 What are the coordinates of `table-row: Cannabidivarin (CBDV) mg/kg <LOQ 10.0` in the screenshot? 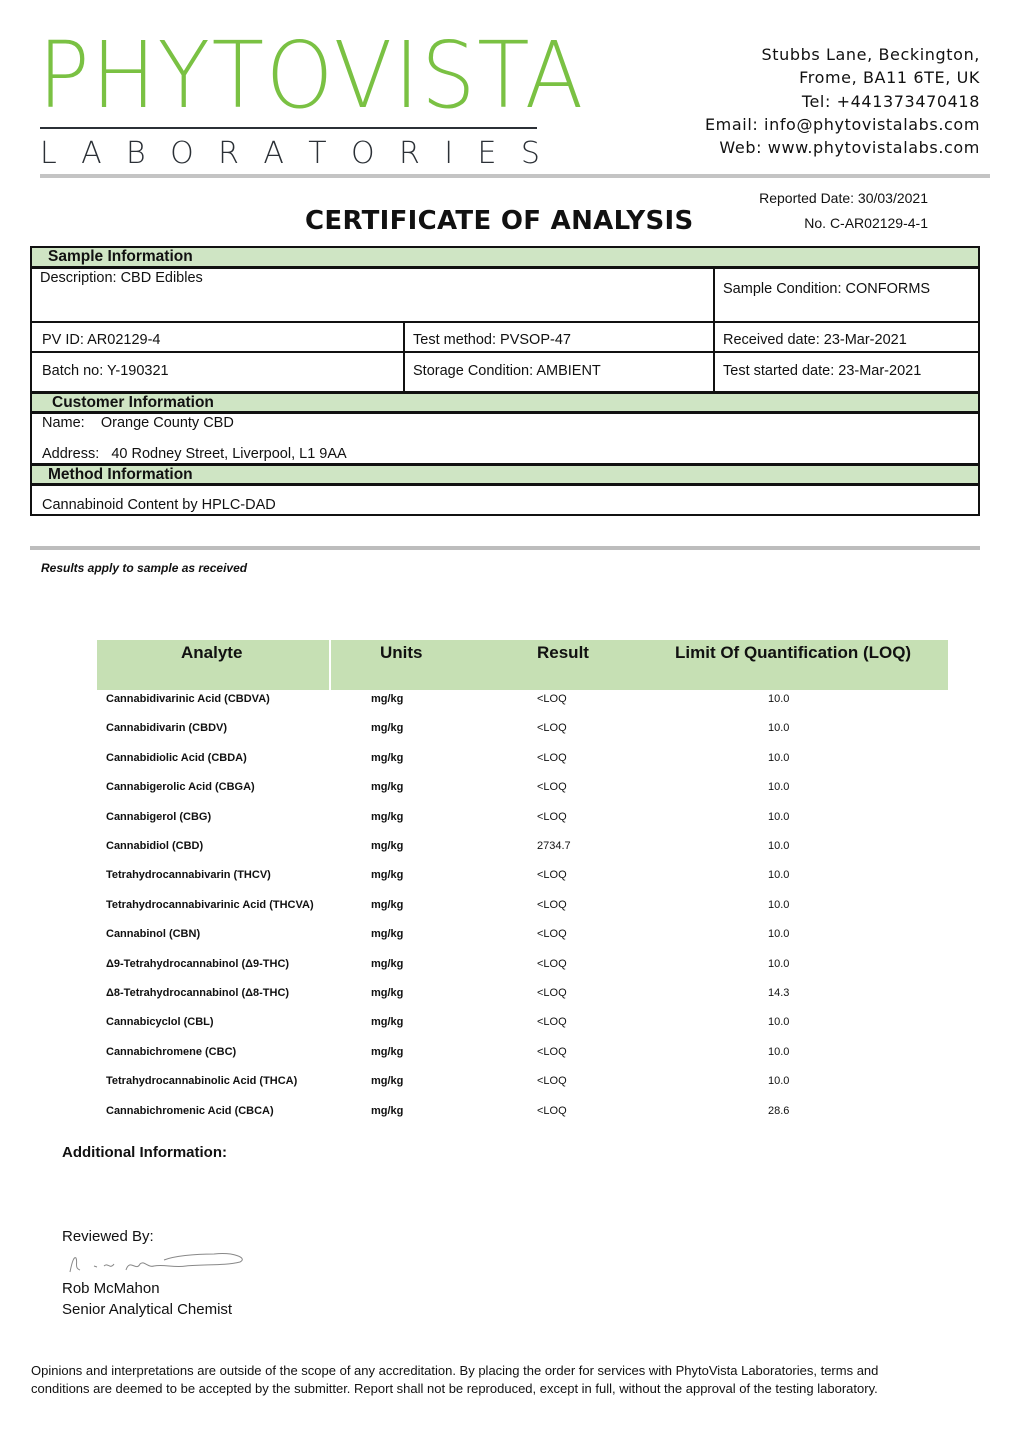 It's located at (512, 732).